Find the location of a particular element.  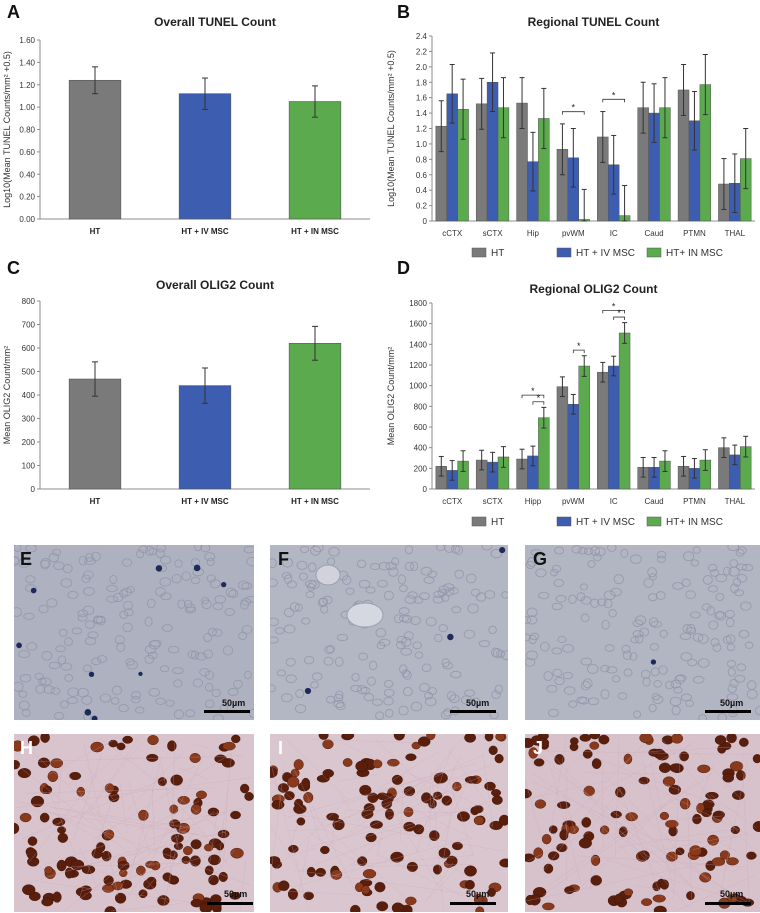

y-tick-label: 1.4 is located at coordinates (422, 113).